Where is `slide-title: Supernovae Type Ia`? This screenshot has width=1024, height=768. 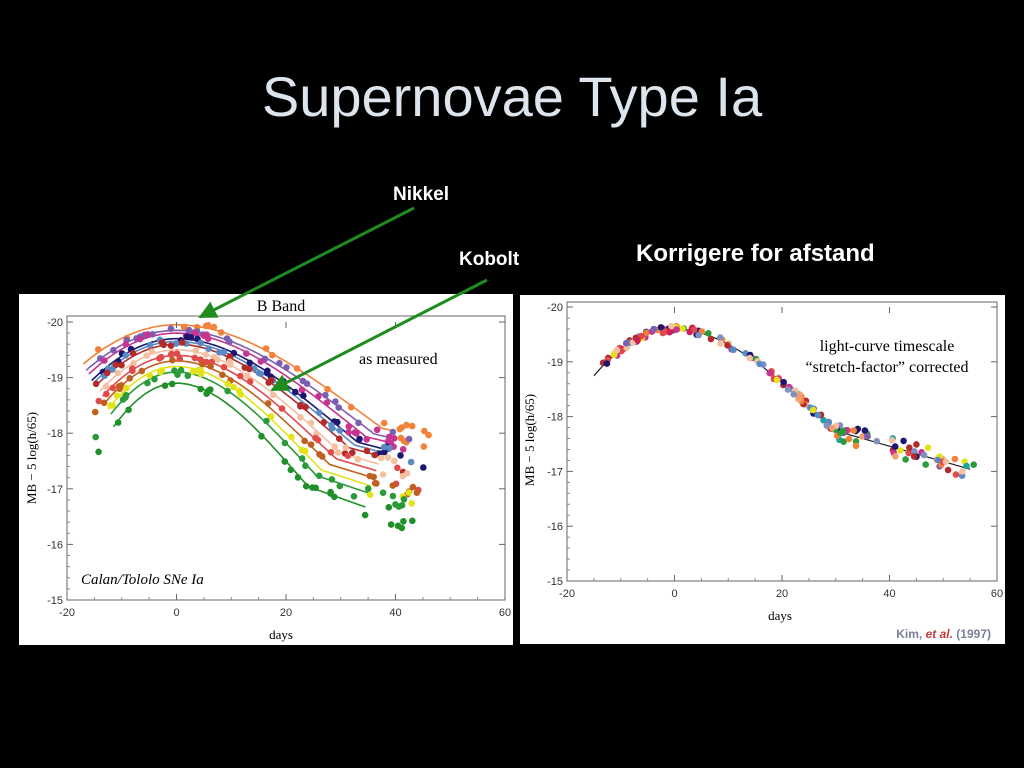 slide-title: Supernovae Type Ia is located at coordinates (512, 96).